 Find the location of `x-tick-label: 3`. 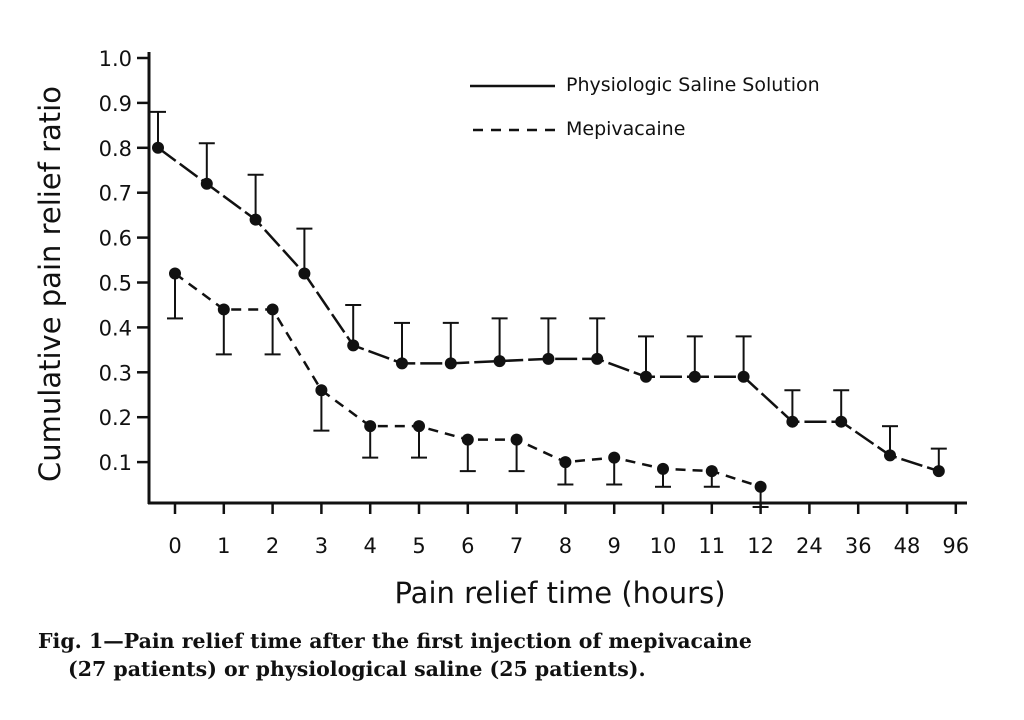

x-tick-label: 3 is located at coordinates (321, 546).